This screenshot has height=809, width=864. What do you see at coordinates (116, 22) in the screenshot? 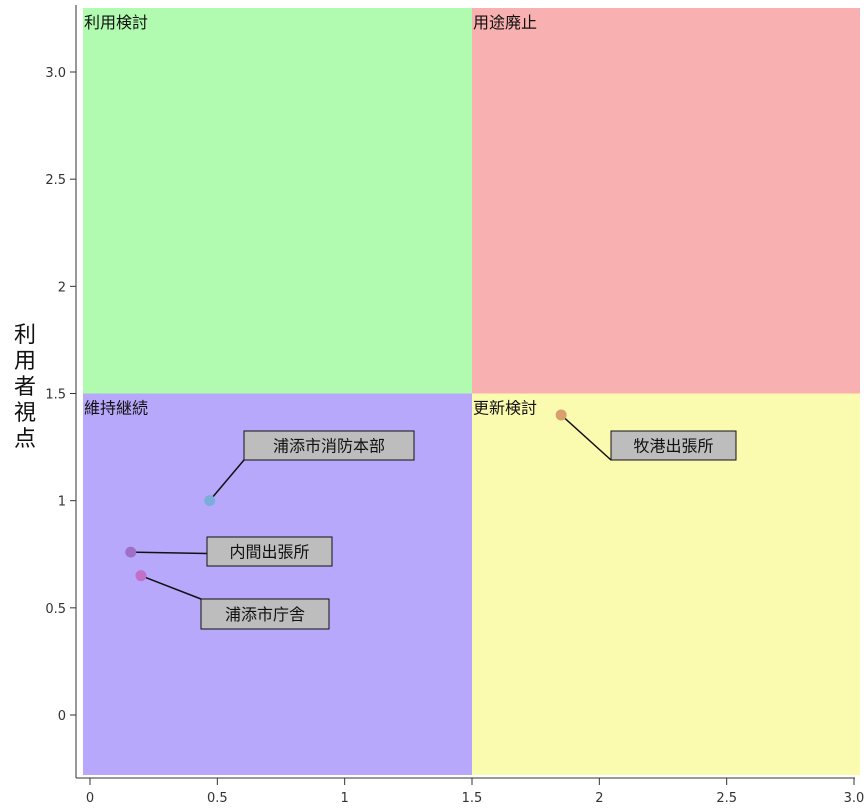
I see `quadrant-label-1: 利用検討` at bounding box center [116, 22].